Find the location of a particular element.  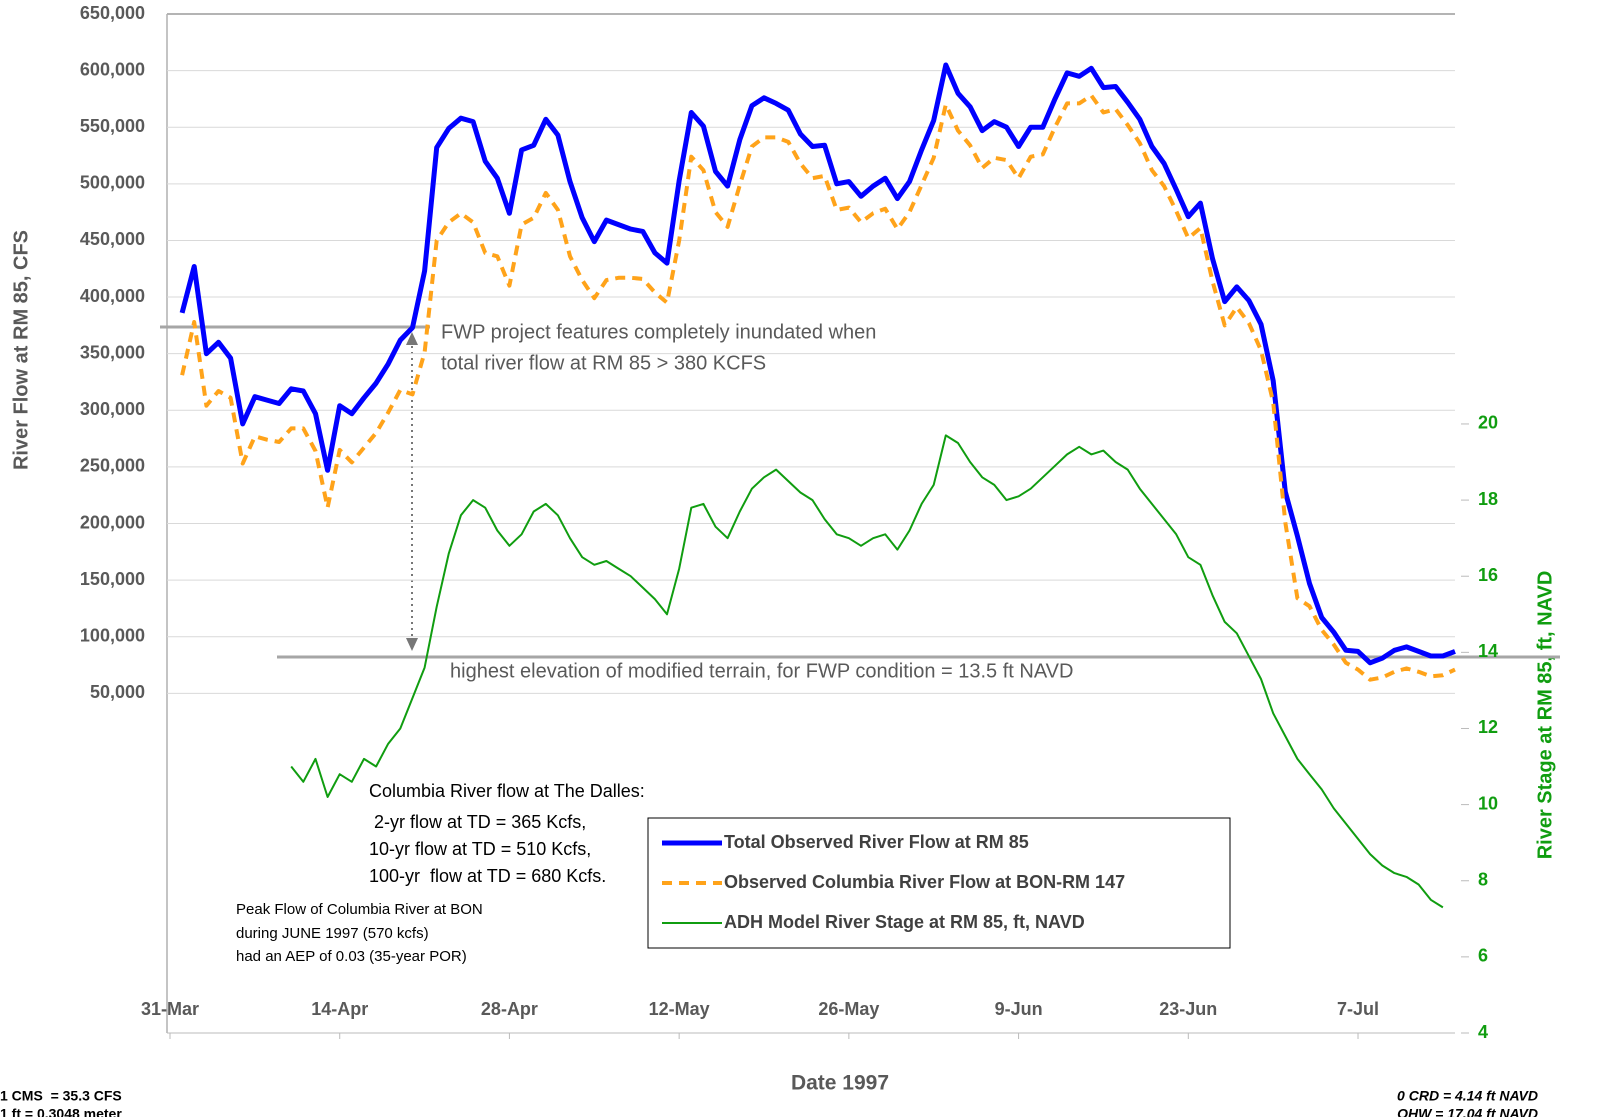

annotation: OHW = 17.04 ft NAVD is located at coordinates (1467, 1111).